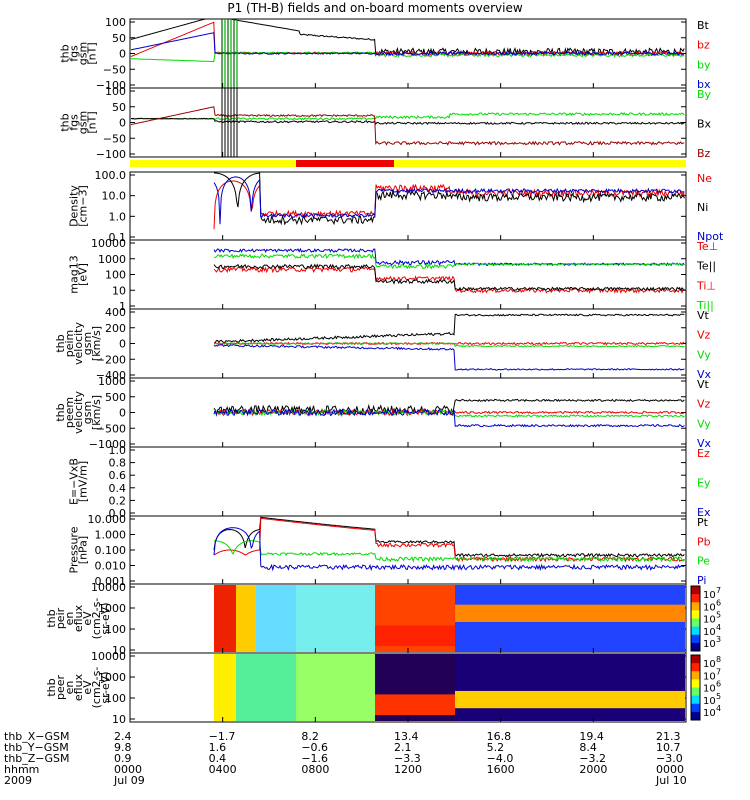 Image resolution: width=750 pixels, height=800 pixels. What do you see at coordinates (83, 550) in the screenshot?
I see `y-axis-label: [nPa]` at bounding box center [83, 550].